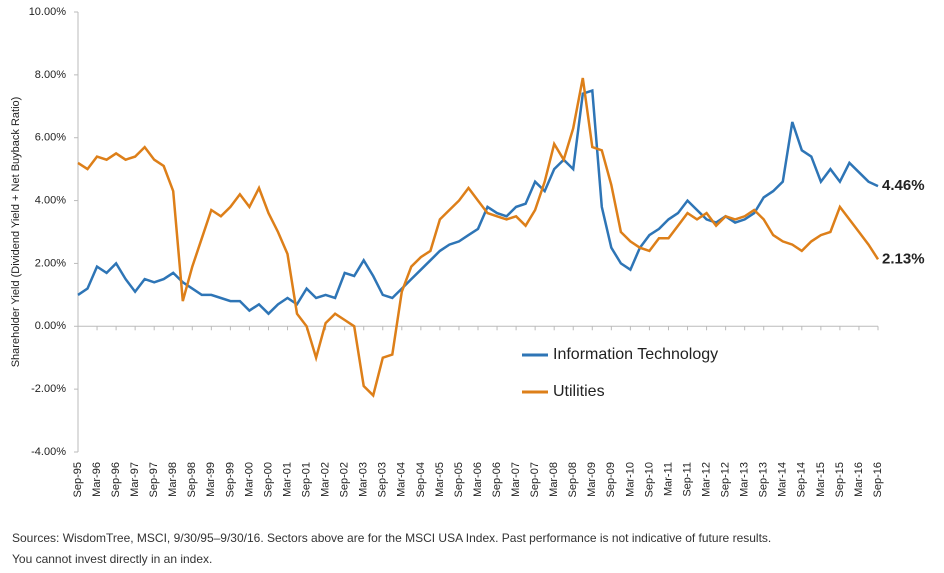 The width and height of the screenshot is (944, 573). What do you see at coordinates (402, 479) in the screenshot?
I see `x-tick-label: Mar-04` at bounding box center [402, 479].